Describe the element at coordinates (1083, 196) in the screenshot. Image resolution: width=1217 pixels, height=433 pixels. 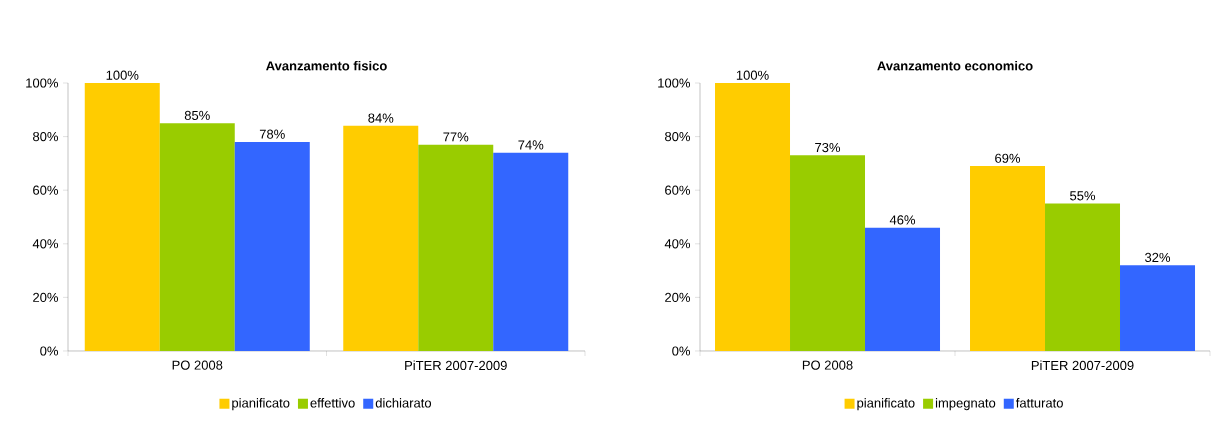
I see `data-label: 55%` at that location.